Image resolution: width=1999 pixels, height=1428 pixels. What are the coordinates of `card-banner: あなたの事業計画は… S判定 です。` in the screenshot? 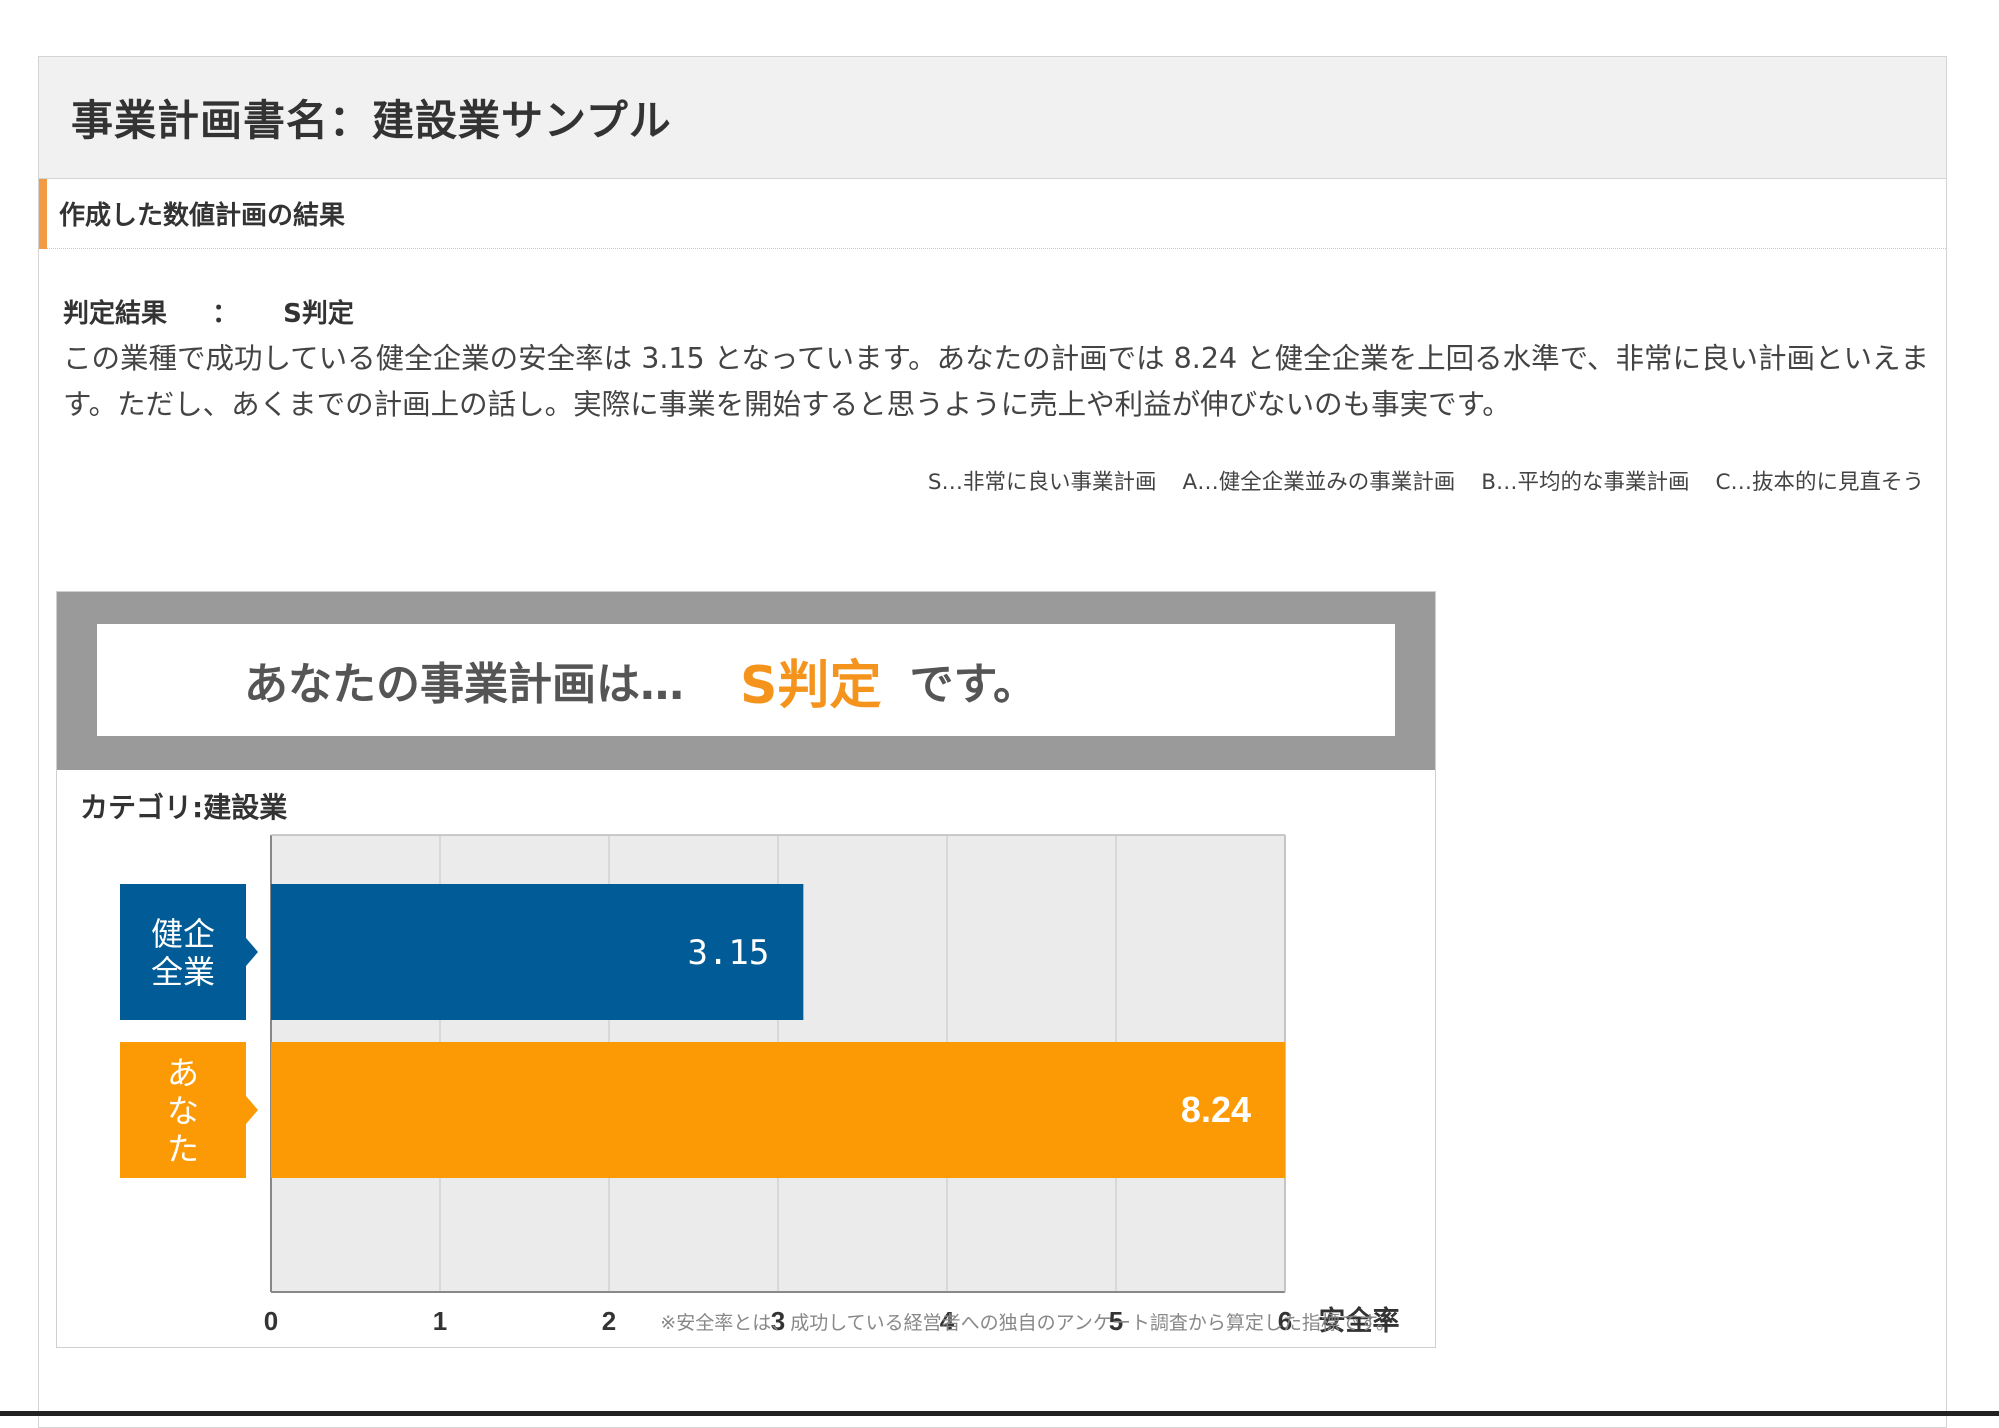 It's located at (746, 680).